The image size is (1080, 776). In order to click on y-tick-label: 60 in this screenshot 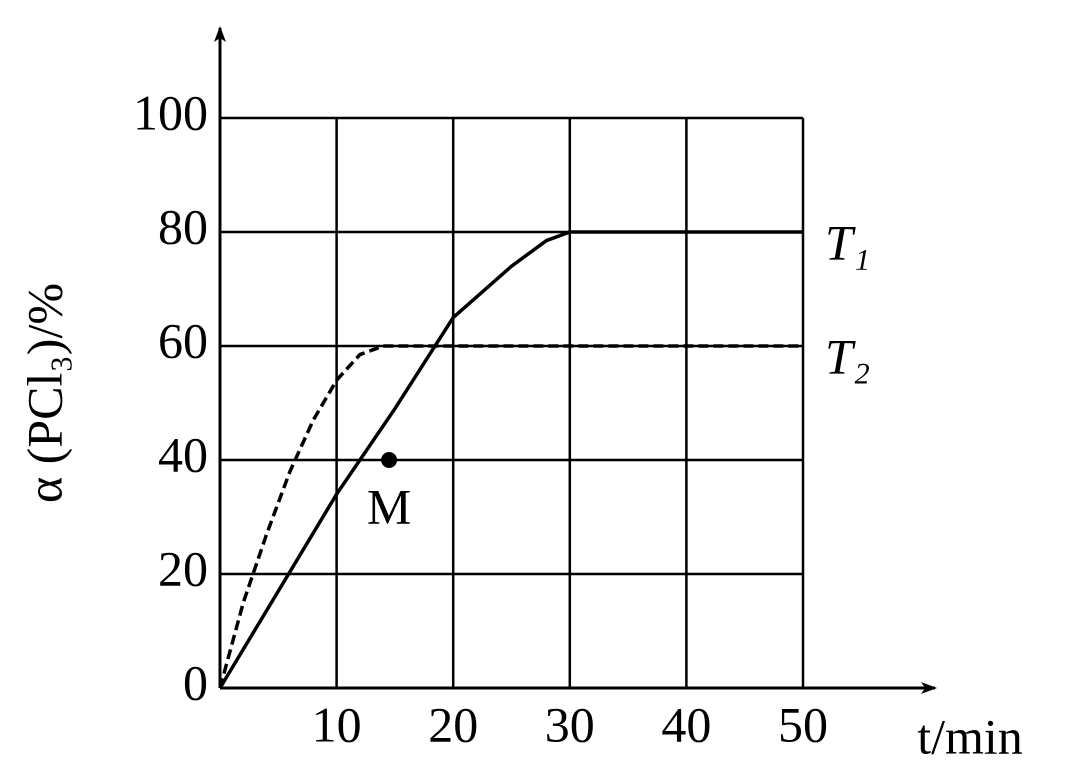, I will do `click(183, 340)`.